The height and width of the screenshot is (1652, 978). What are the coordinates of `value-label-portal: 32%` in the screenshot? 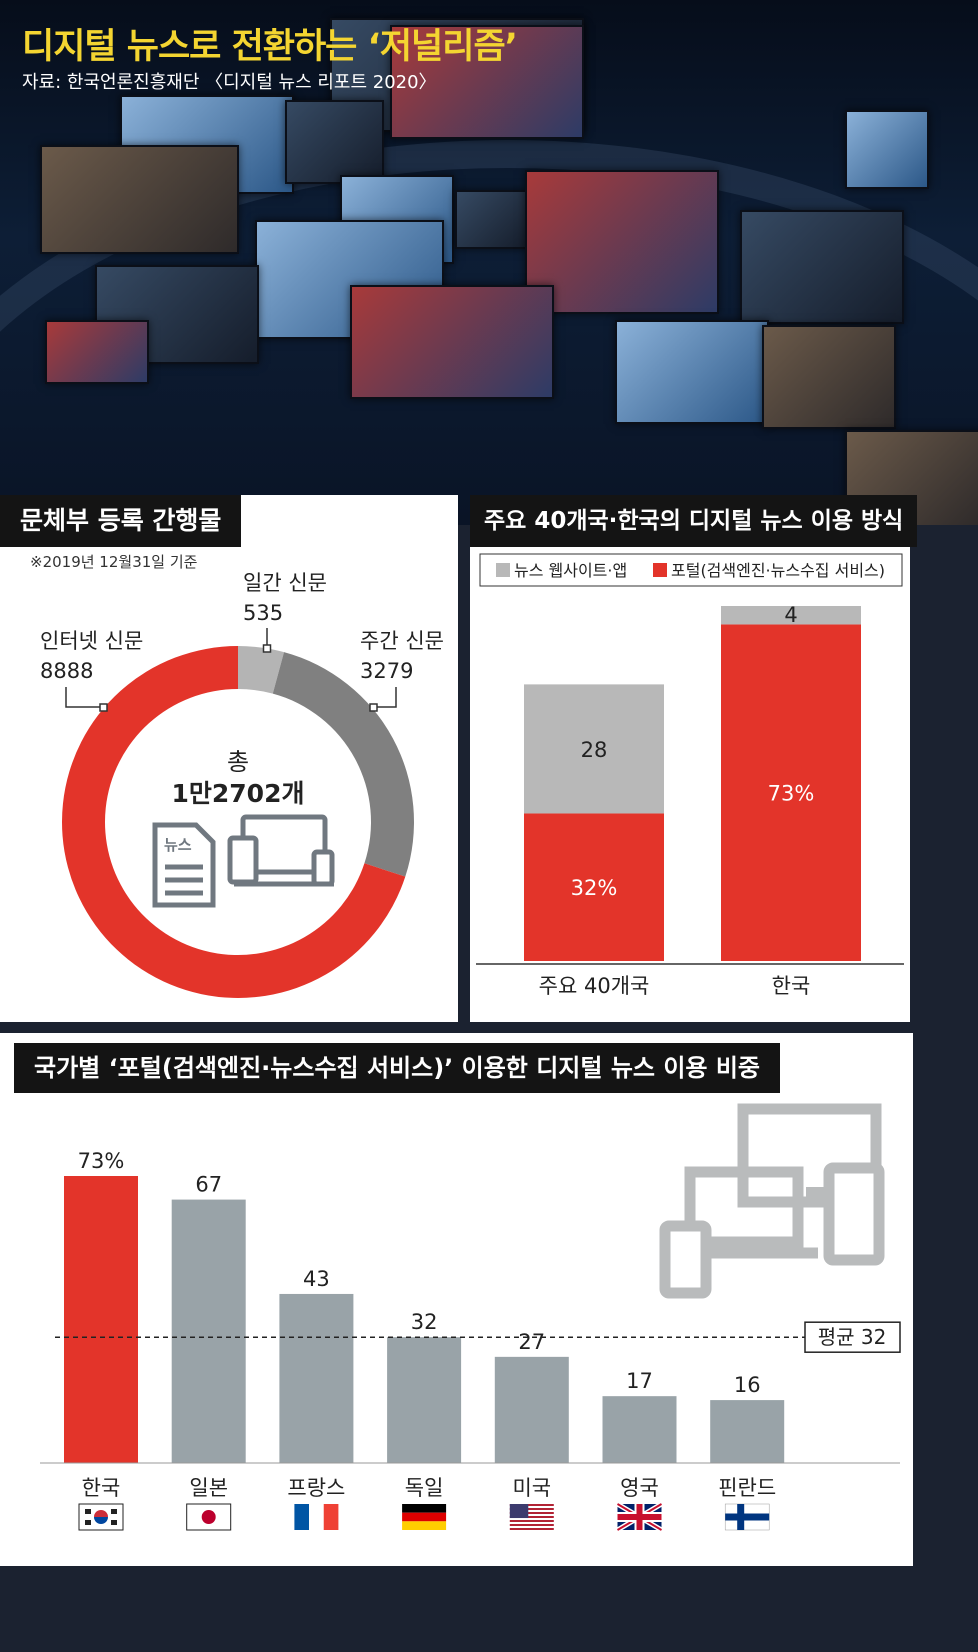 It's located at (594, 888).